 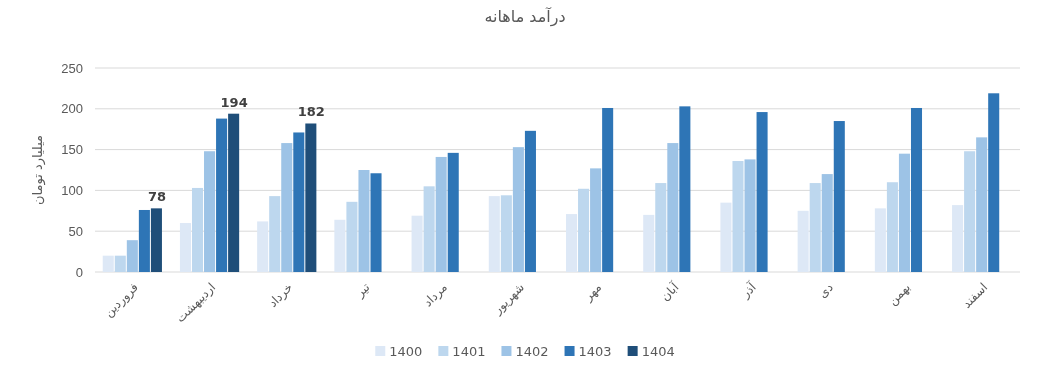 What do you see at coordinates (406, 351) in the screenshot?
I see `legend-label: 1400` at bounding box center [406, 351].